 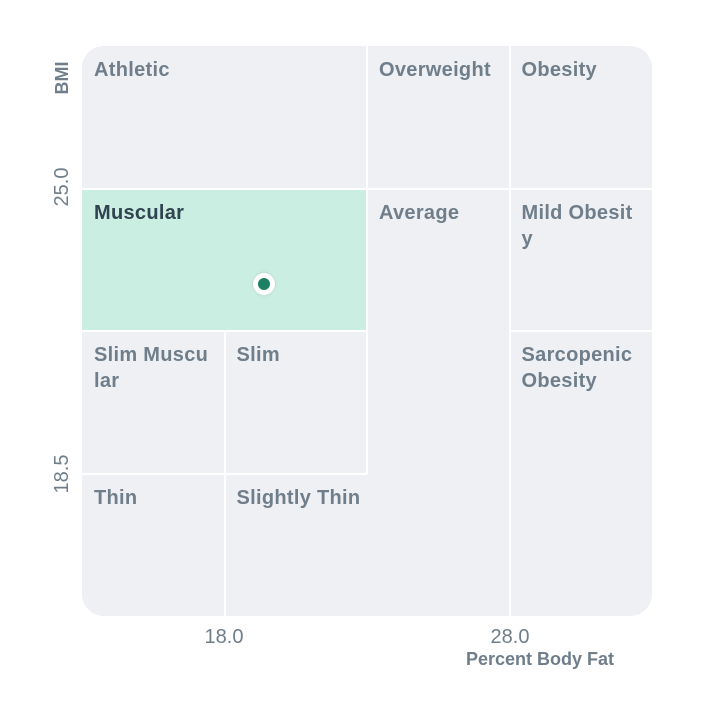 I want to click on category-thin: Thin, so click(x=153, y=544).